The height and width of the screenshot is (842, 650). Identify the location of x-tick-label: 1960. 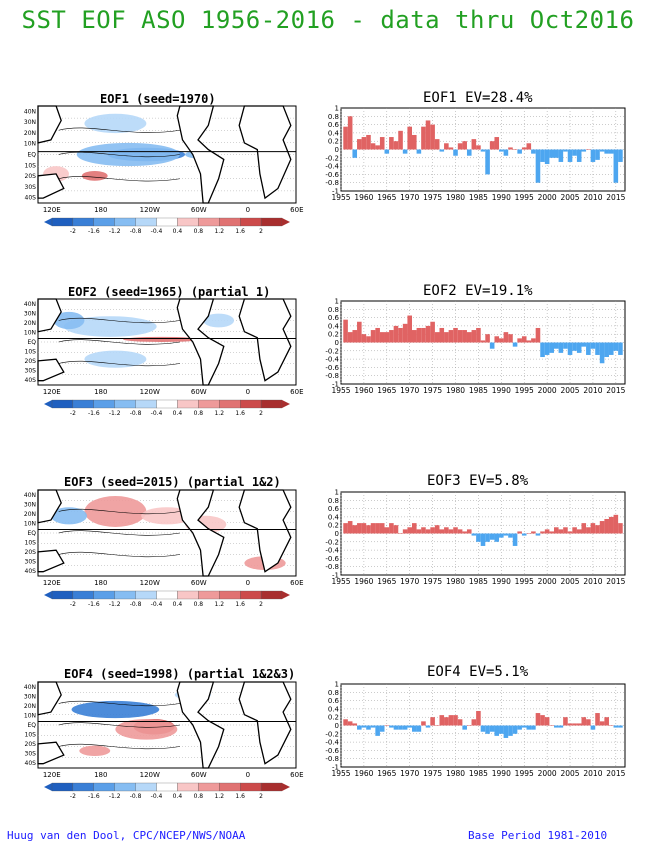
(363, 390).